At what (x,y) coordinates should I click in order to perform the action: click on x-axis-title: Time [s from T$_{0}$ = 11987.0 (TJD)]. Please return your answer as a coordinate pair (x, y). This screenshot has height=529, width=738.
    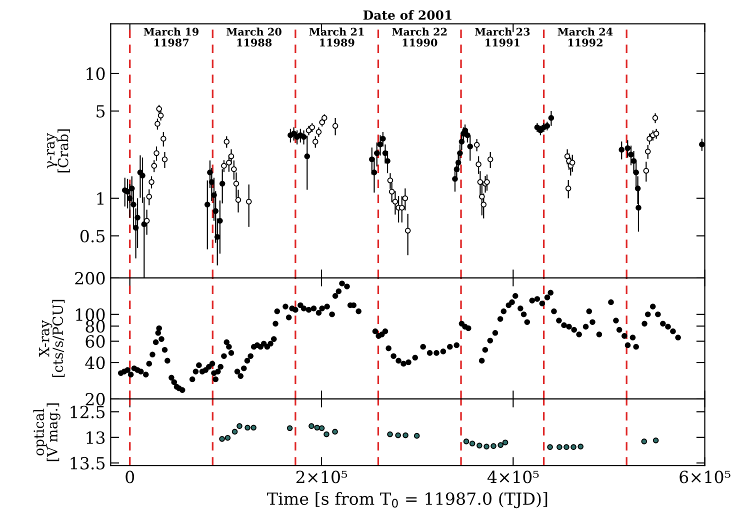
    Looking at the image, I should click on (407, 500).